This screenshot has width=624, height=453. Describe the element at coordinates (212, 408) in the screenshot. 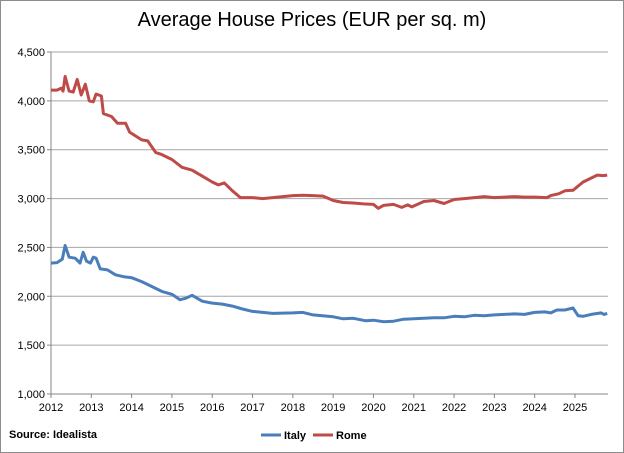

I see `x-tick-label: 2016` at that location.